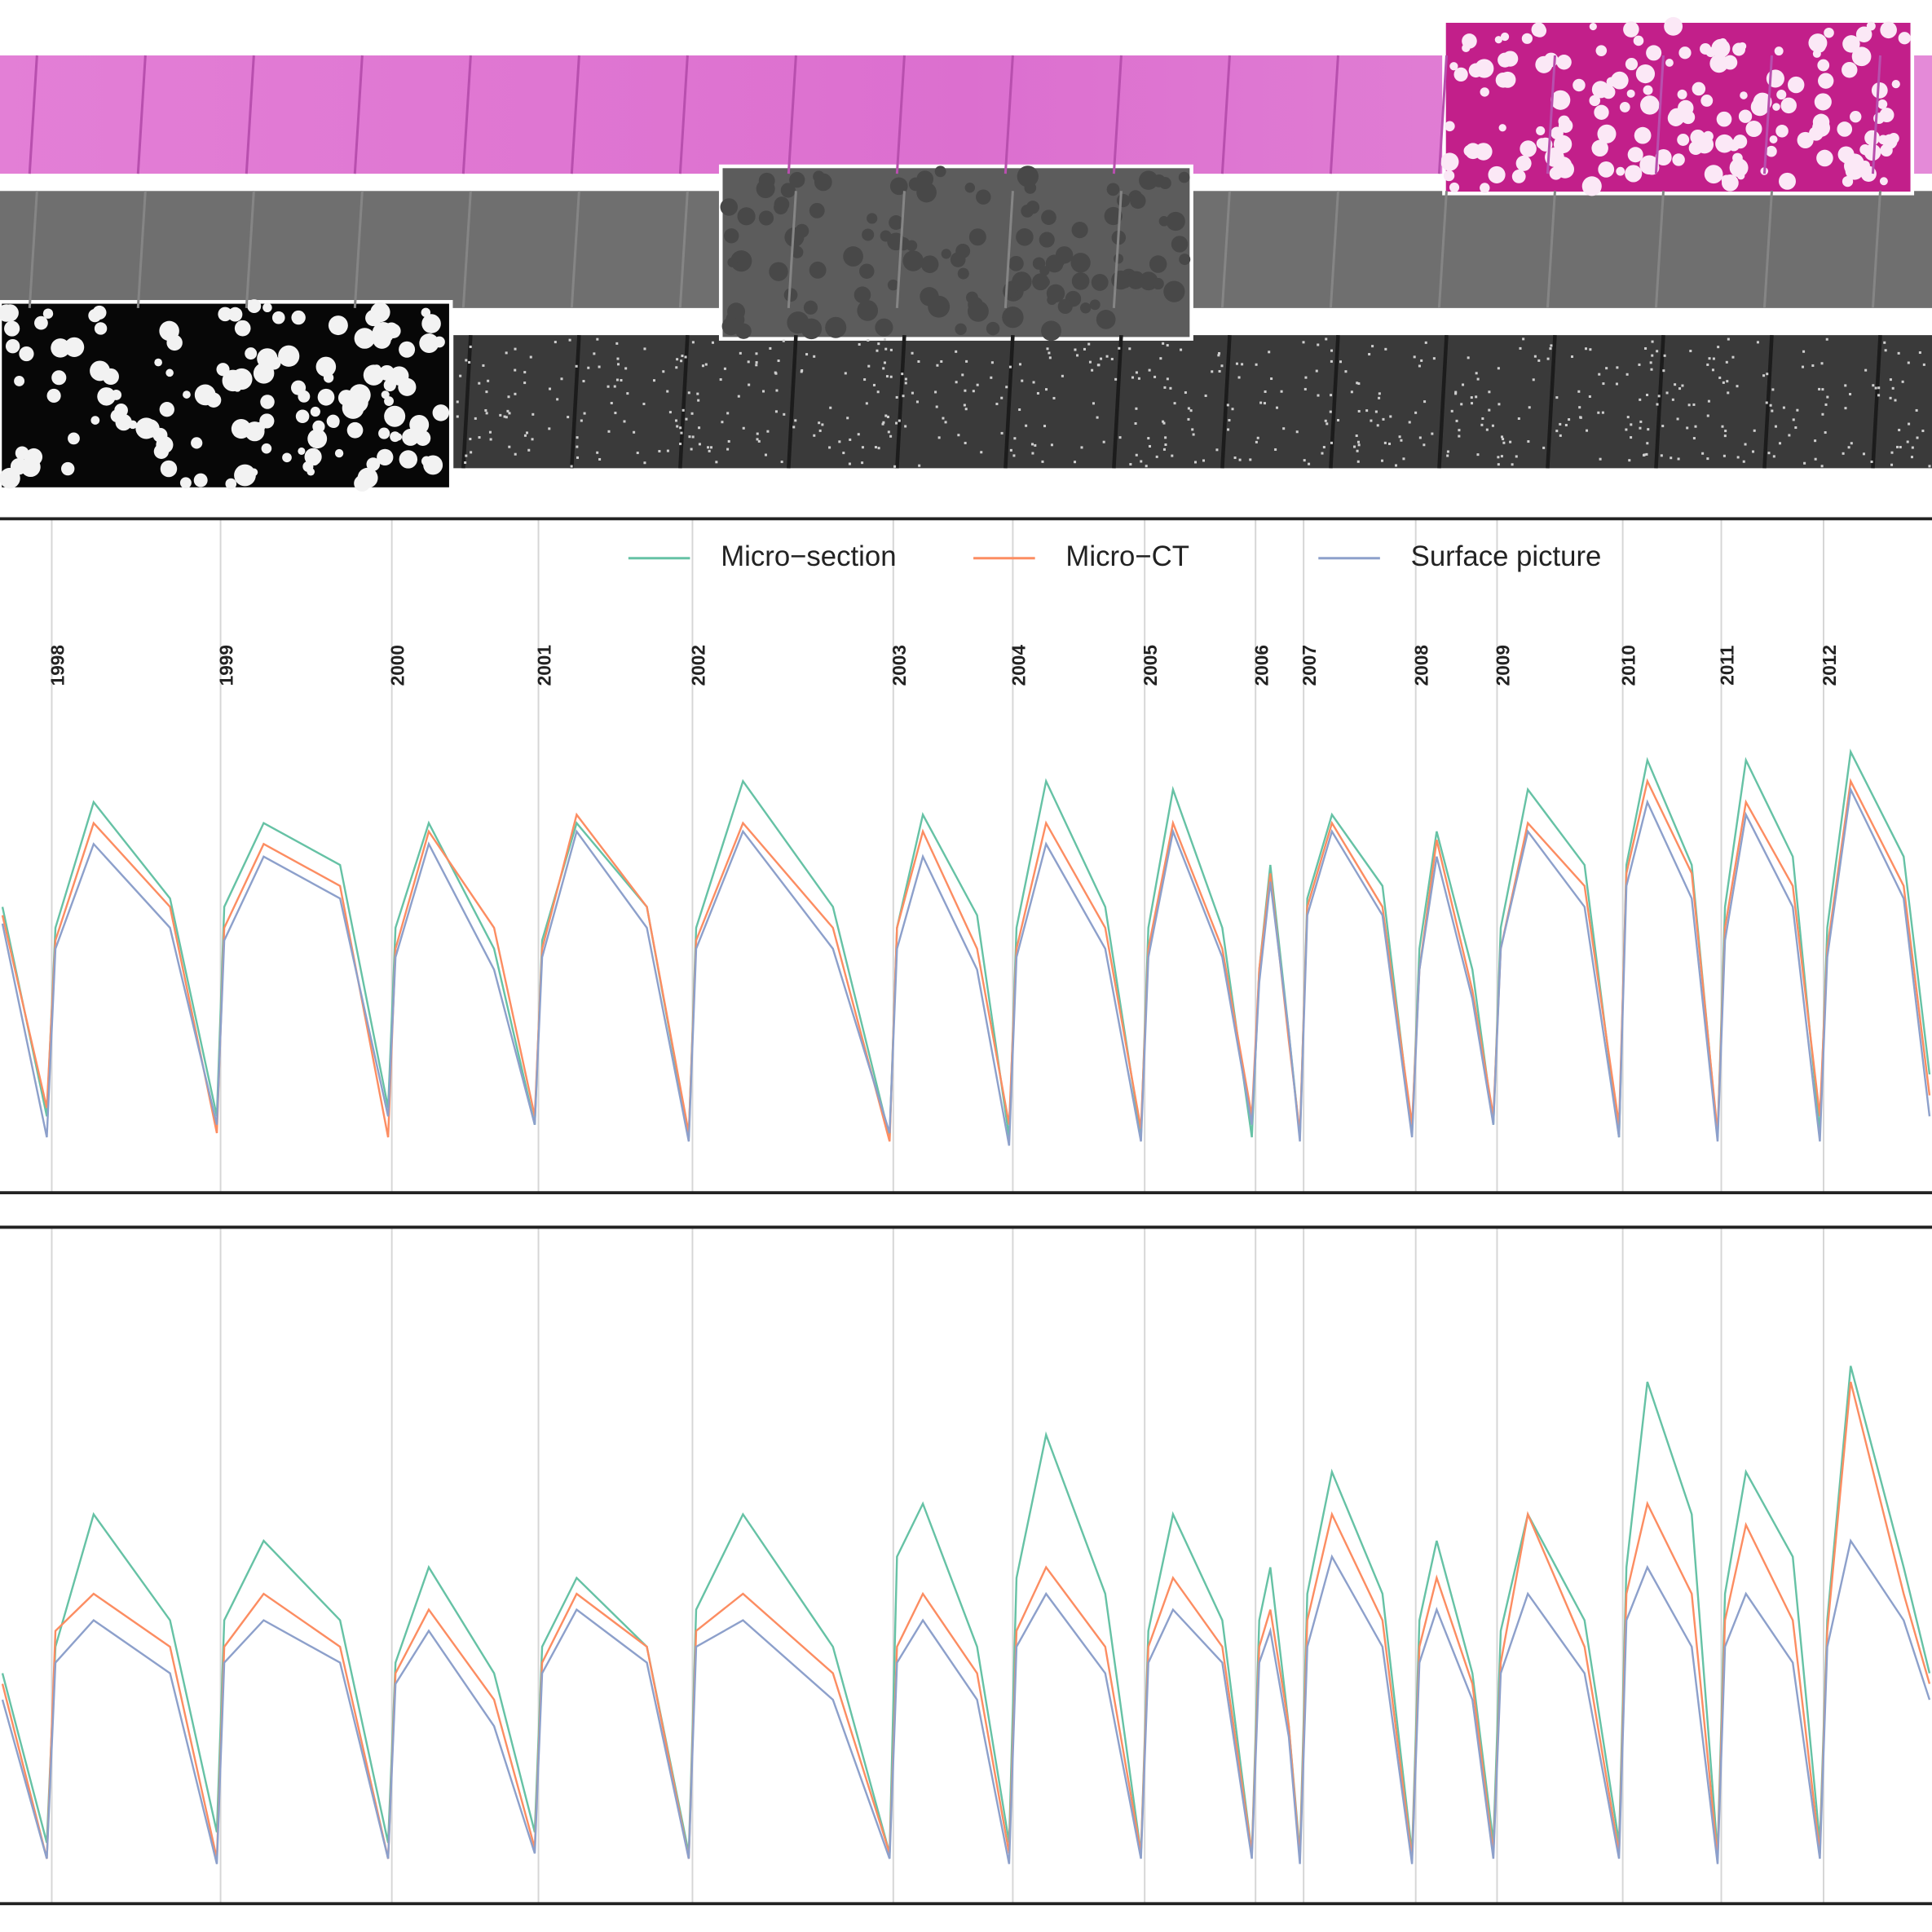 The width and height of the screenshot is (1932, 1932). I want to click on year-label: 2001, so click(544, 665).